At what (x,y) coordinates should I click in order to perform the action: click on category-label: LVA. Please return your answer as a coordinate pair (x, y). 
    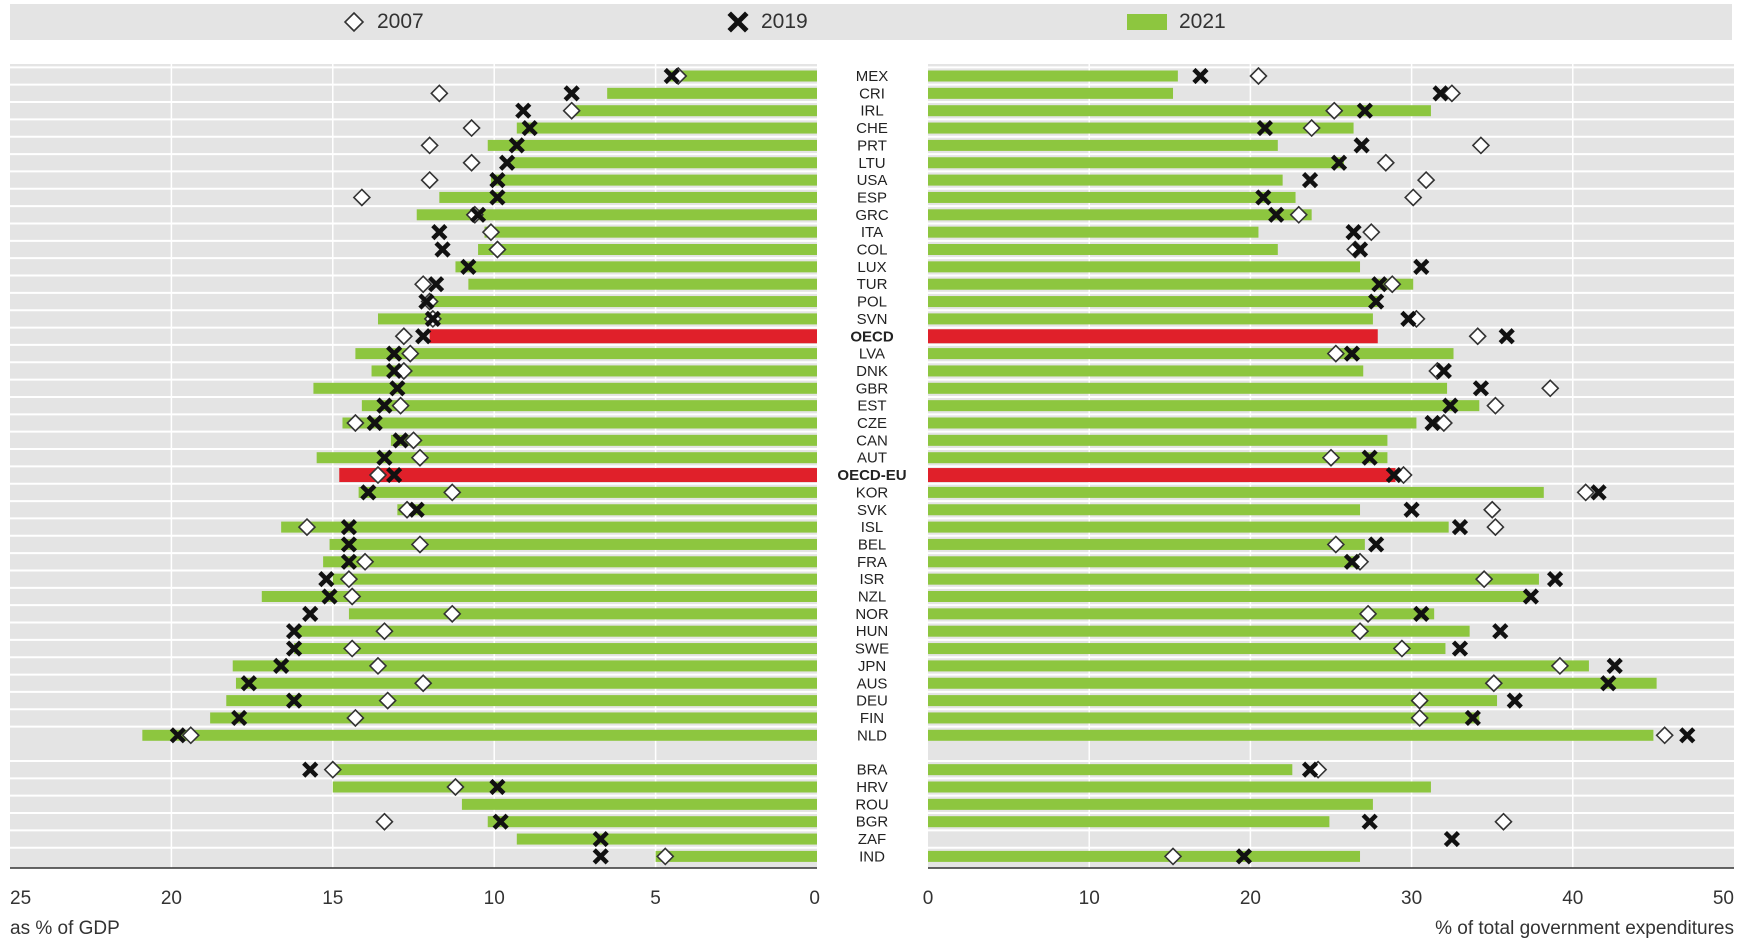
    Looking at the image, I should click on (872, 354).